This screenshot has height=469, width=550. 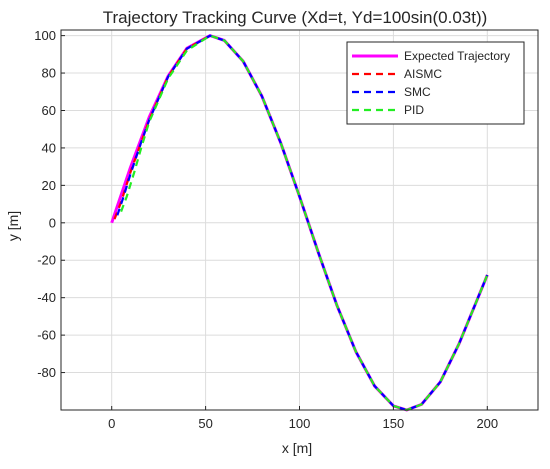 What do you see at coordinates (46, 372) in the screenshot?
I see `y-tick-label: -80` at bounding box center [46, 372].